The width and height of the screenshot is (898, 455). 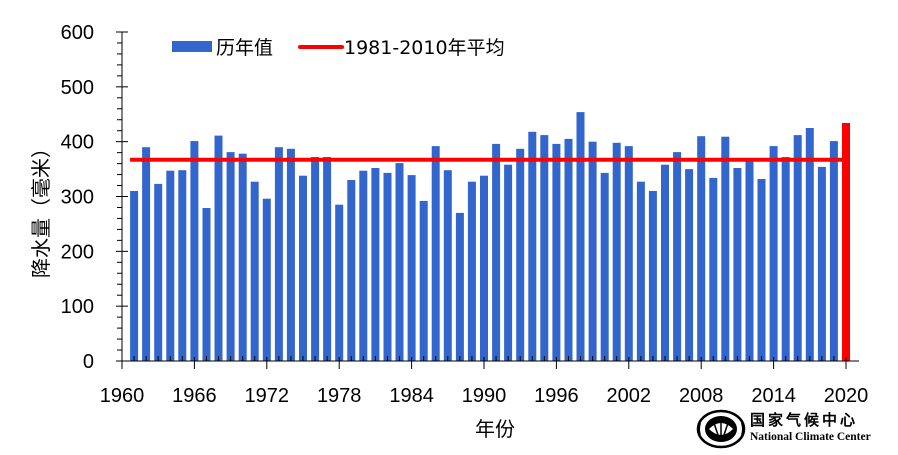 I want to click on logo-name-cn: 国家气候中心, so click(x=804, y=420).